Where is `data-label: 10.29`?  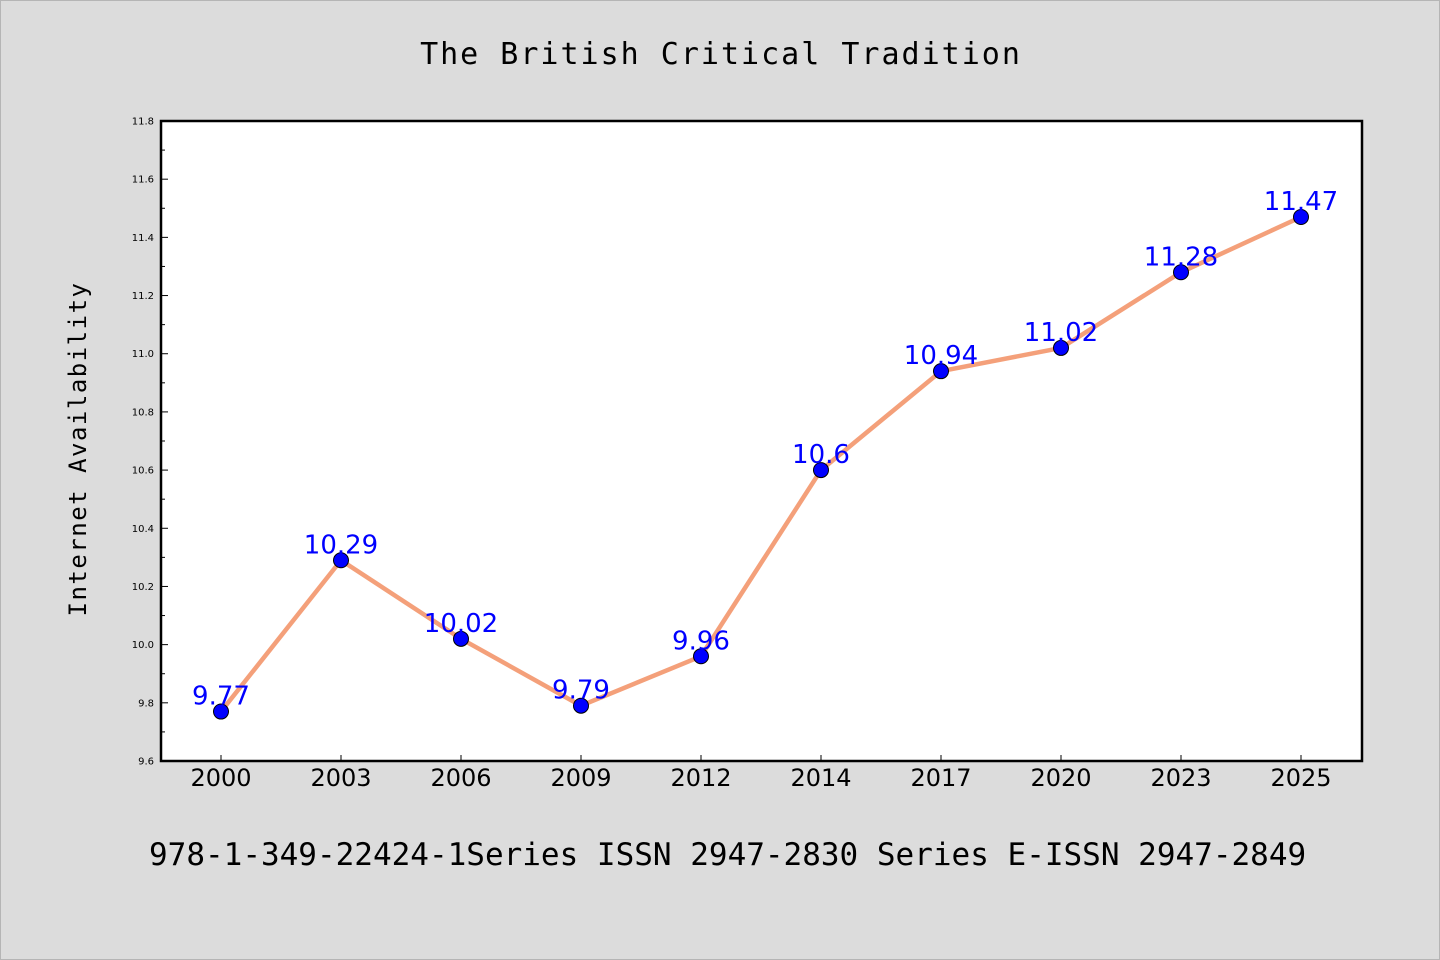 data-label: 10.29 is located at coordinates (341, 545).